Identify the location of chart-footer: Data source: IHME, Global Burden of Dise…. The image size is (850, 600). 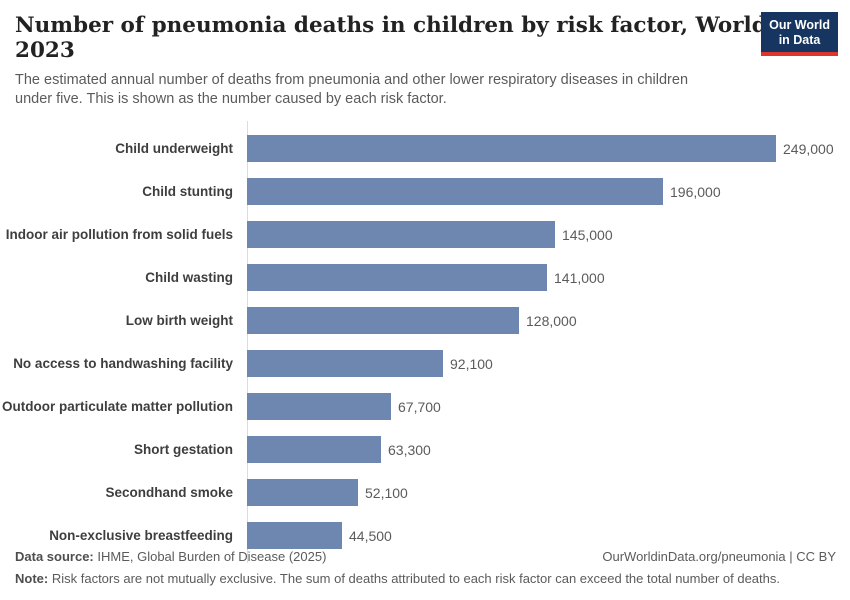
(425, 568).